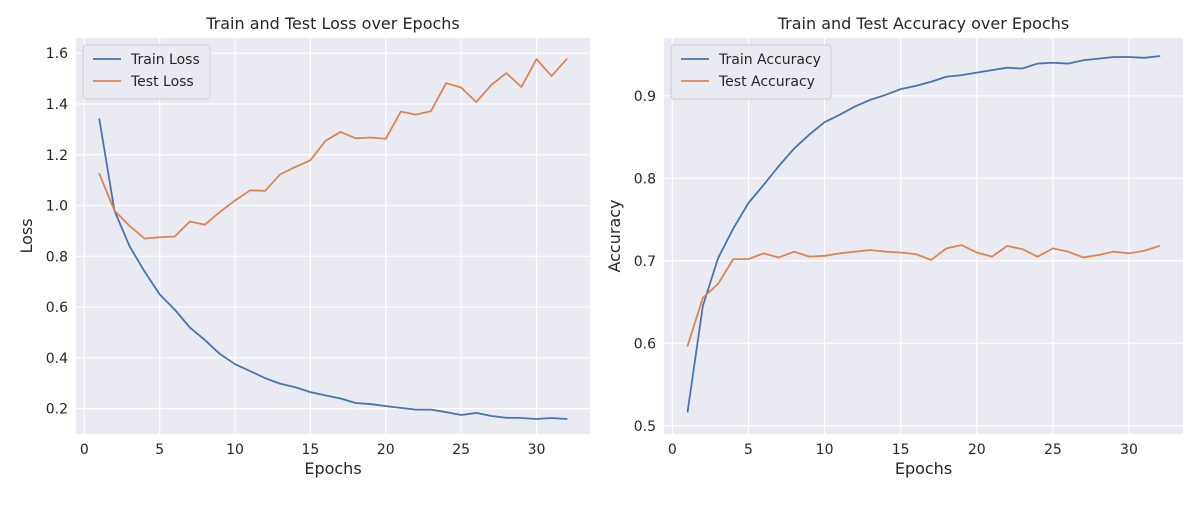 This screenshot has height=505, width=1200. Describe the element at coordinates (57, 156) in the screenshot. I see `loss-y-tick-label: 1.2` at that location.